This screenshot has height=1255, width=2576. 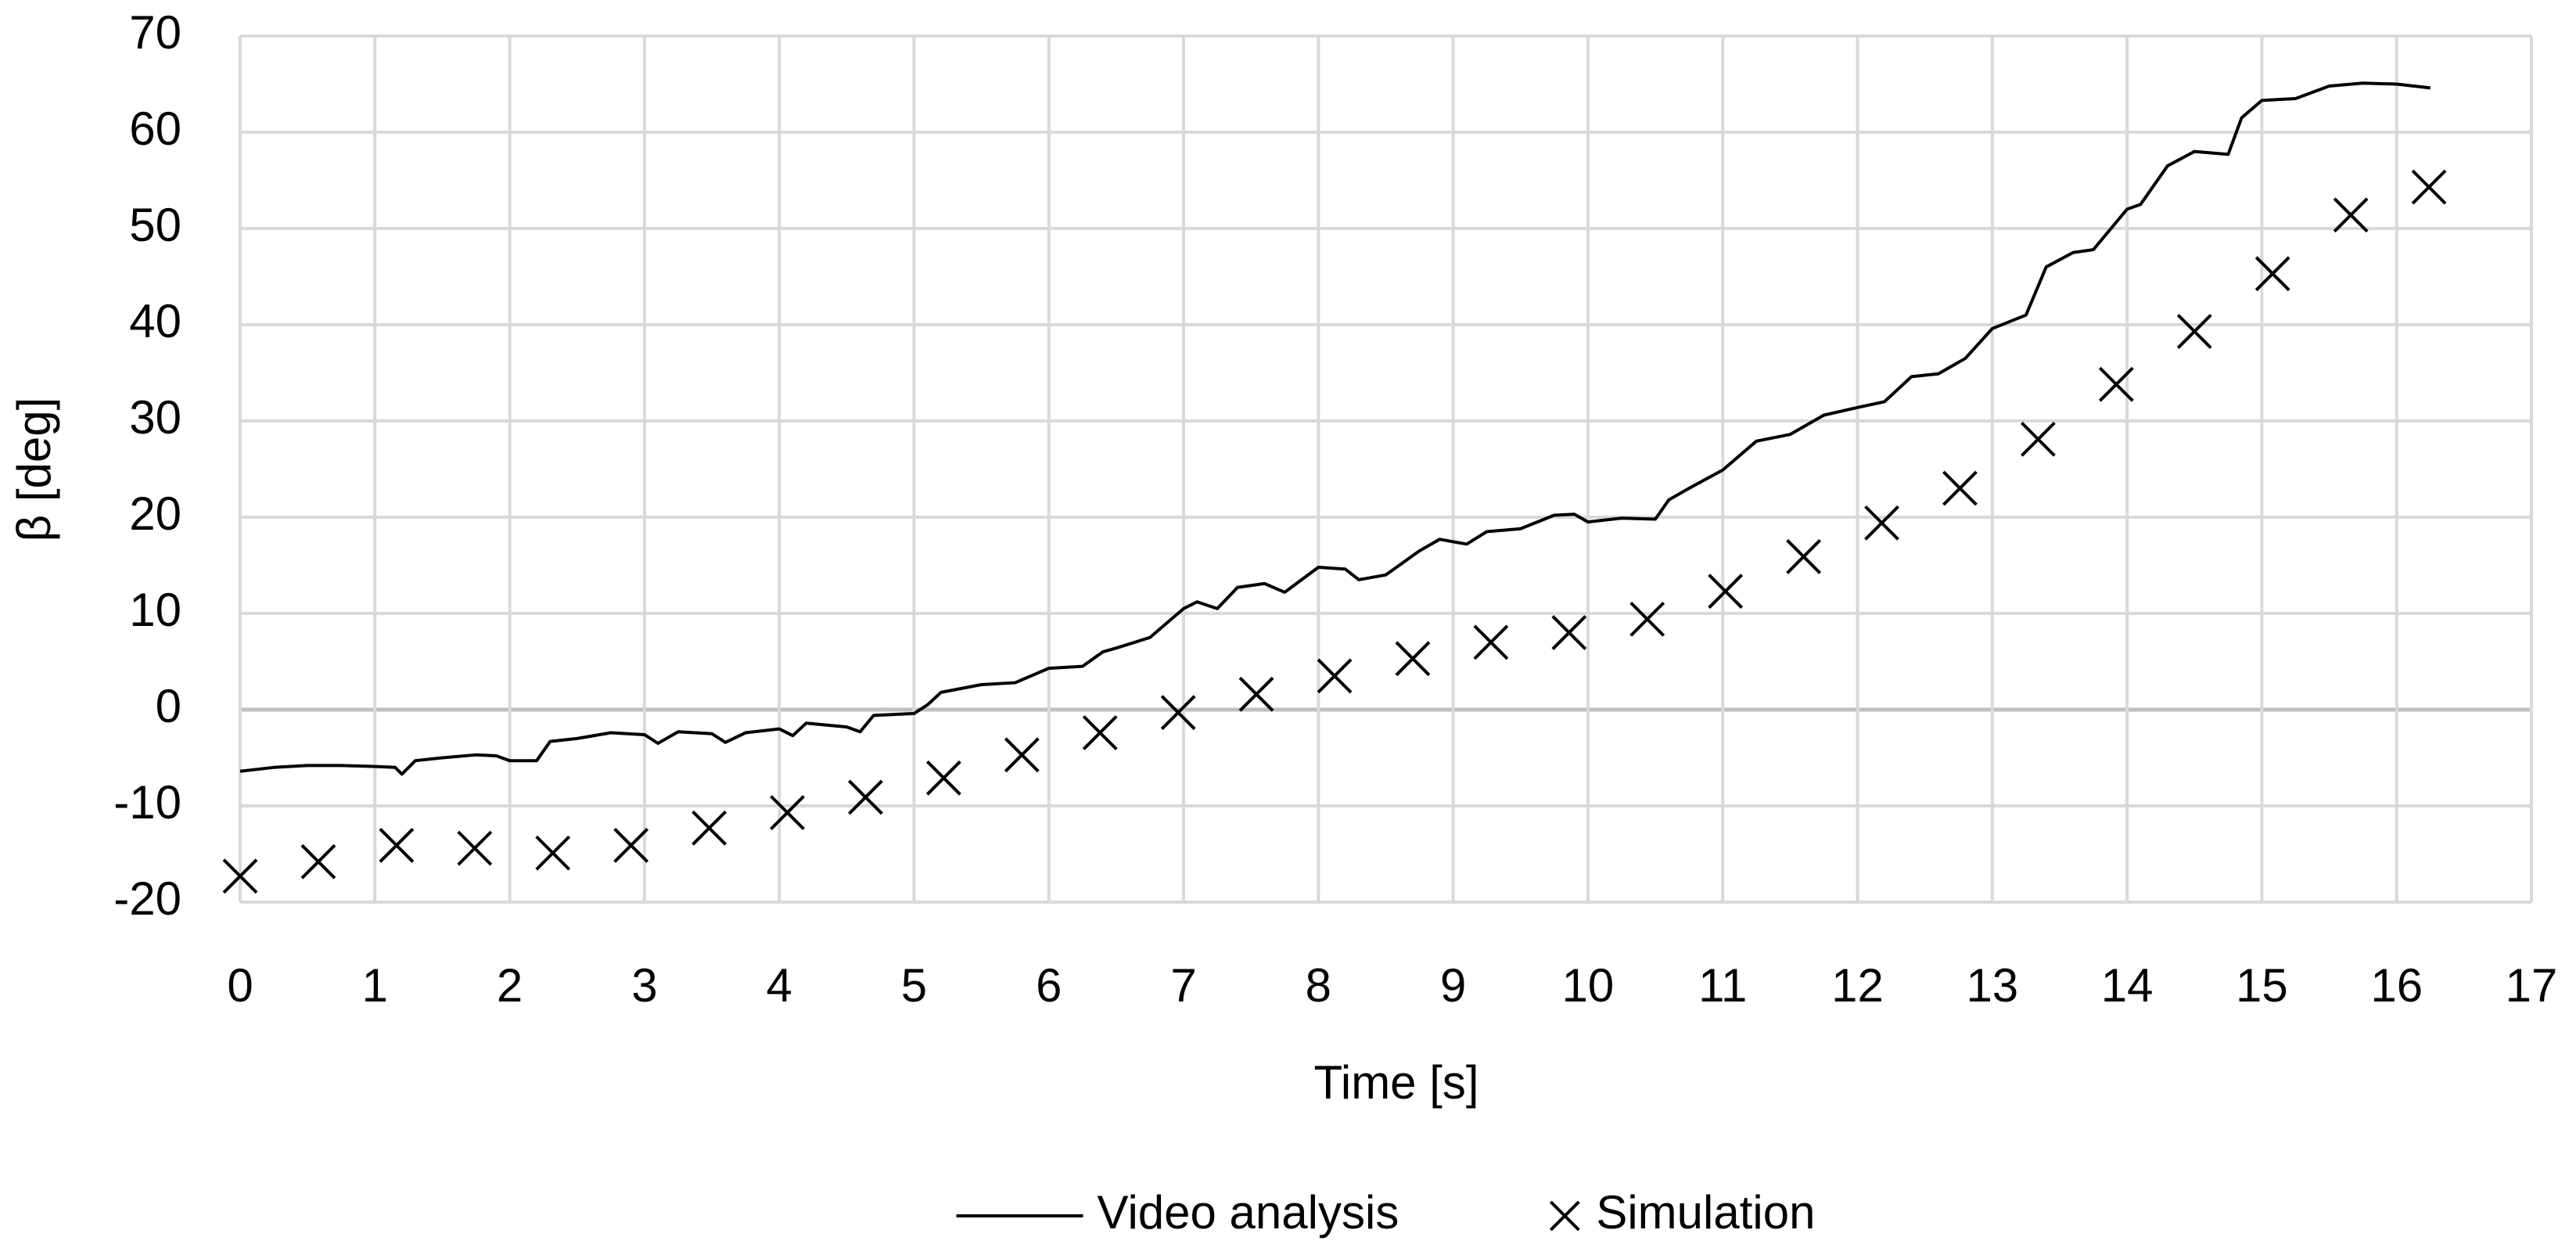 What do you see at coordinates (1183, 985) in the screenshot?
I see `x-tick-label: 7` at bounding box center [1183, 985].